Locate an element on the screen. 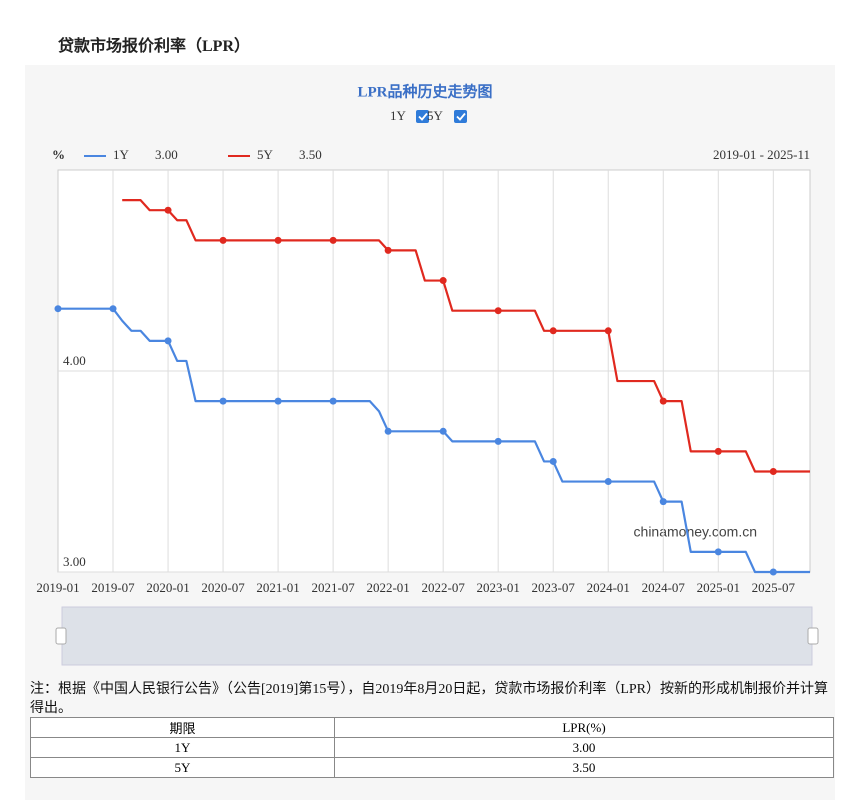  lpr-table: 期限 LPR(%) 1Y 3.00 5Y 3.50 is located at coordinates (432, 747).